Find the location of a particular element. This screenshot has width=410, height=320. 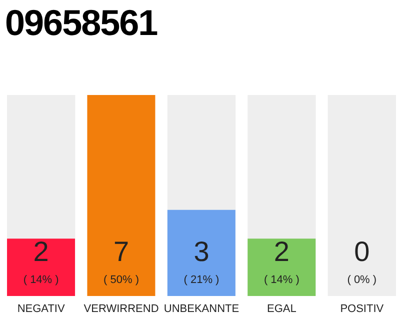

data-label: 3 ( 21% ) is located at coordinates (201, 262).